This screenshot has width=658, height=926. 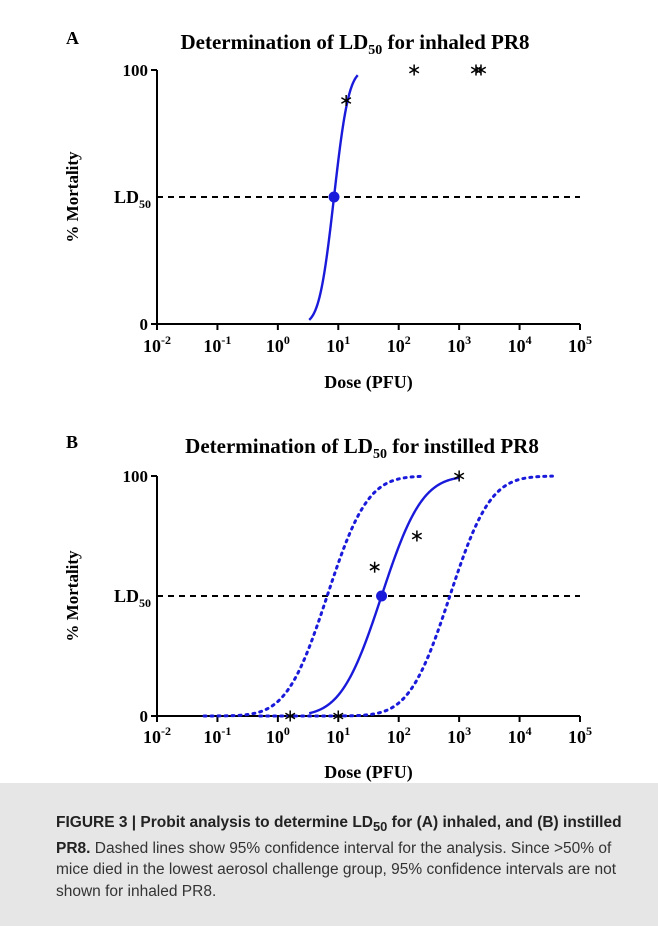 I want to click on panel-b-y-tick-label: 100, so click(x=136, y=476).